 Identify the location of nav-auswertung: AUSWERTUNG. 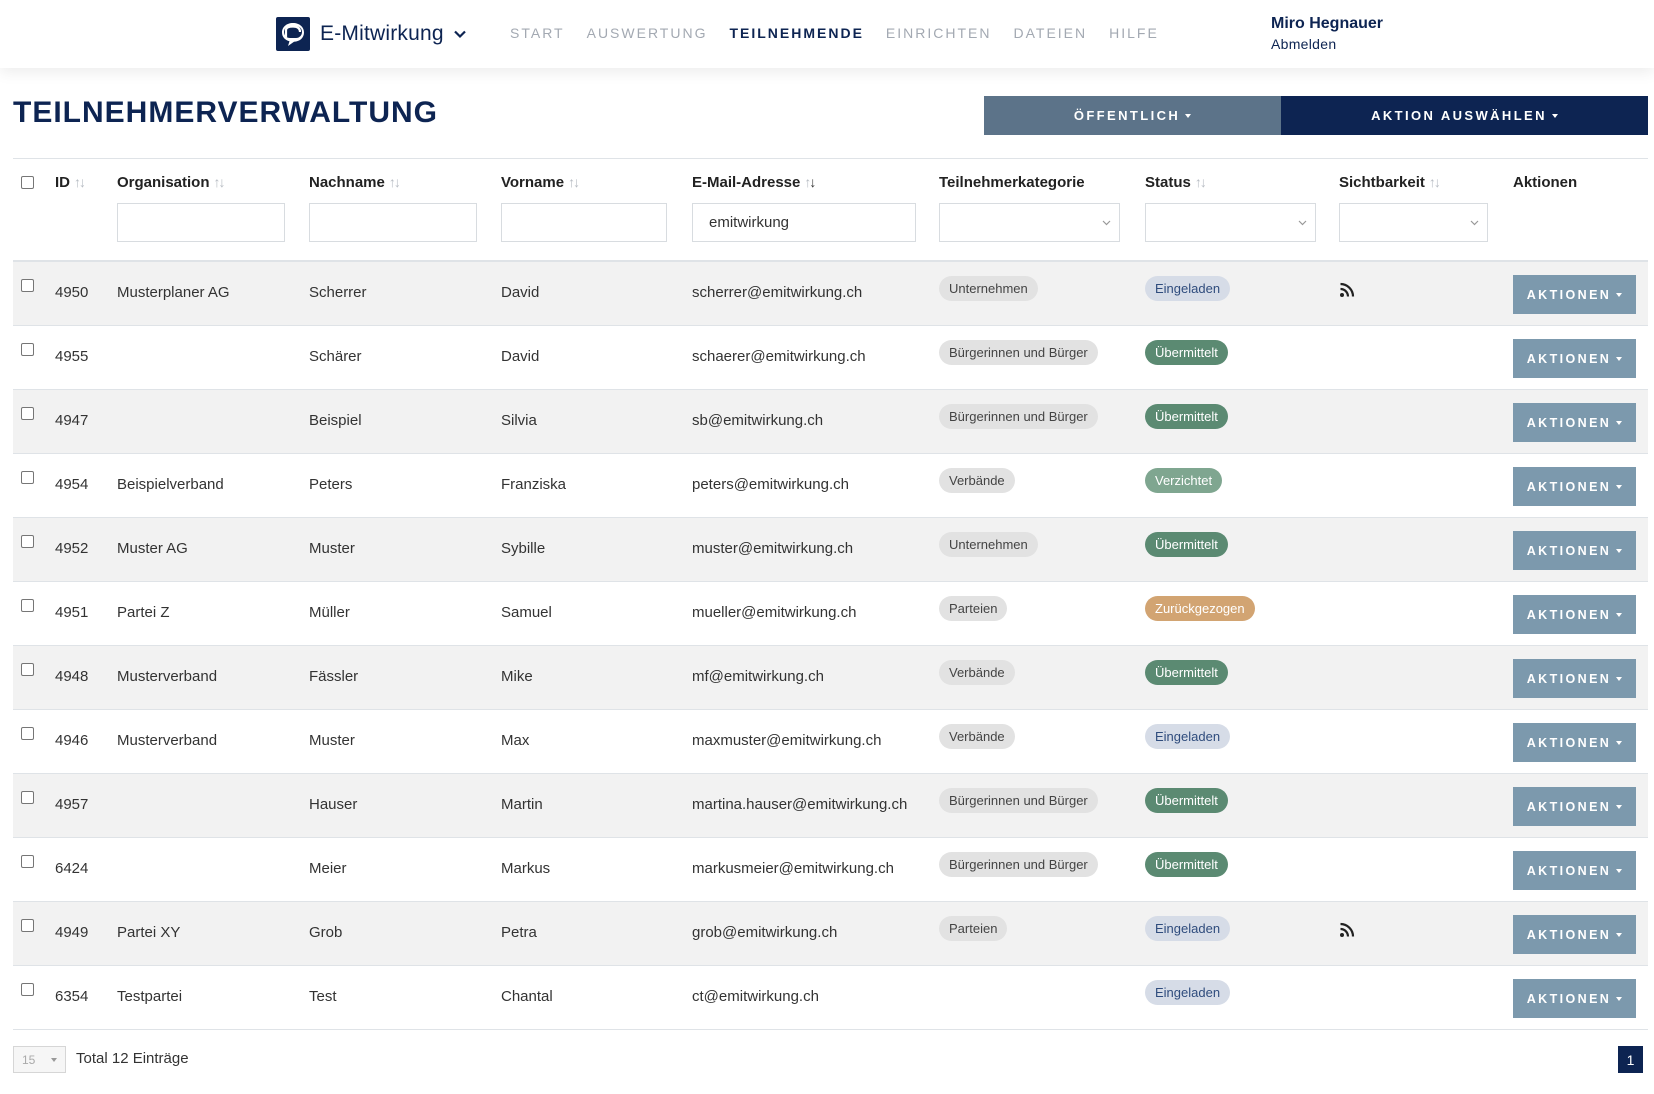
(647, 33).